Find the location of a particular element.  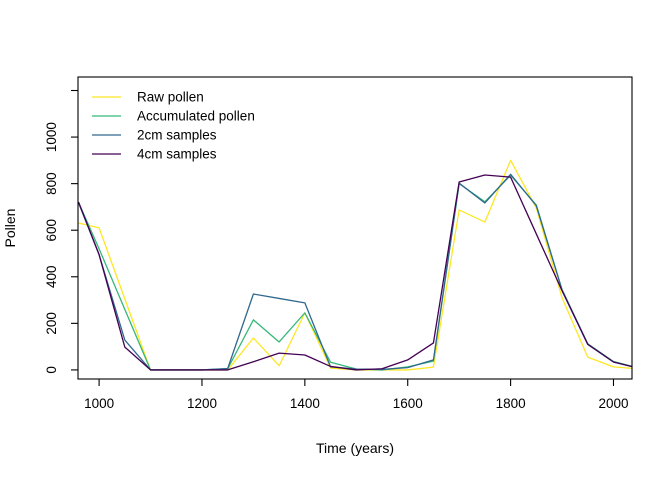

x-tick-label: 1000 is located at coordinates (99, 403).